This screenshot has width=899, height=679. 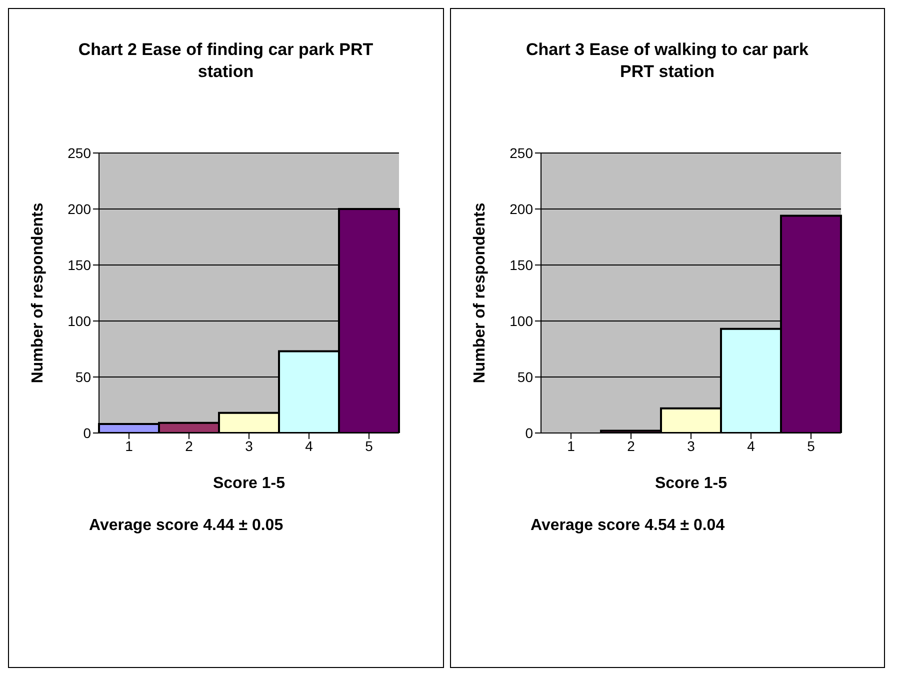 What do you see at coordinates (667, 61) in the screenshot?
I see `chart-title: Chart 3 Ease of walking to car park PRT station` at bounding box center [667, 61].